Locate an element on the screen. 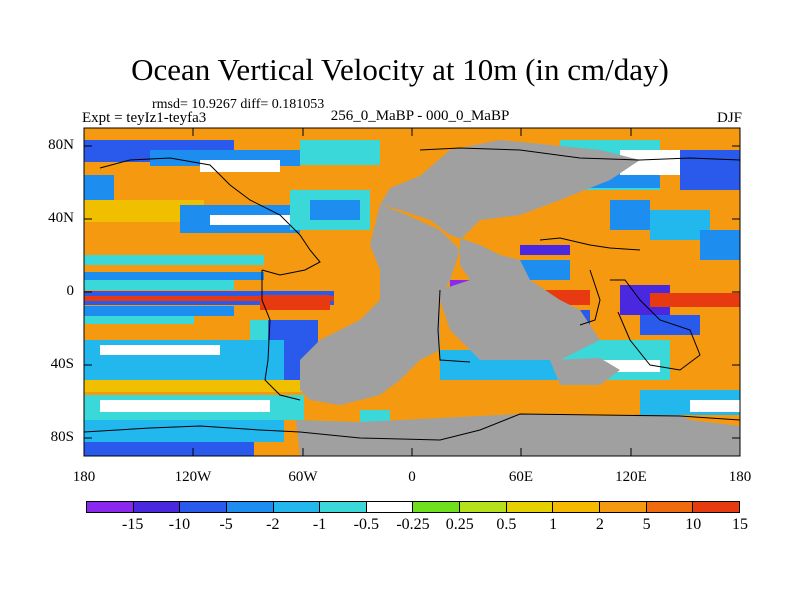  colorbar-label: -0.25 is located at coordinates (413, 524).